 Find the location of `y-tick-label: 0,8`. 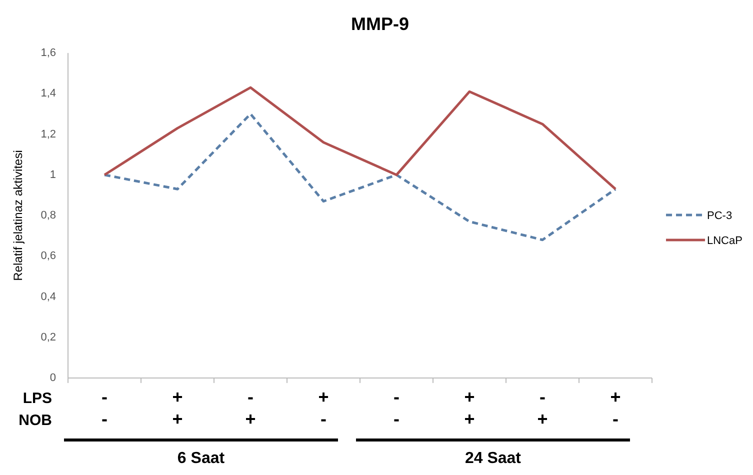

y-tick-label: 0,8 is located at coordinates (48, 216).